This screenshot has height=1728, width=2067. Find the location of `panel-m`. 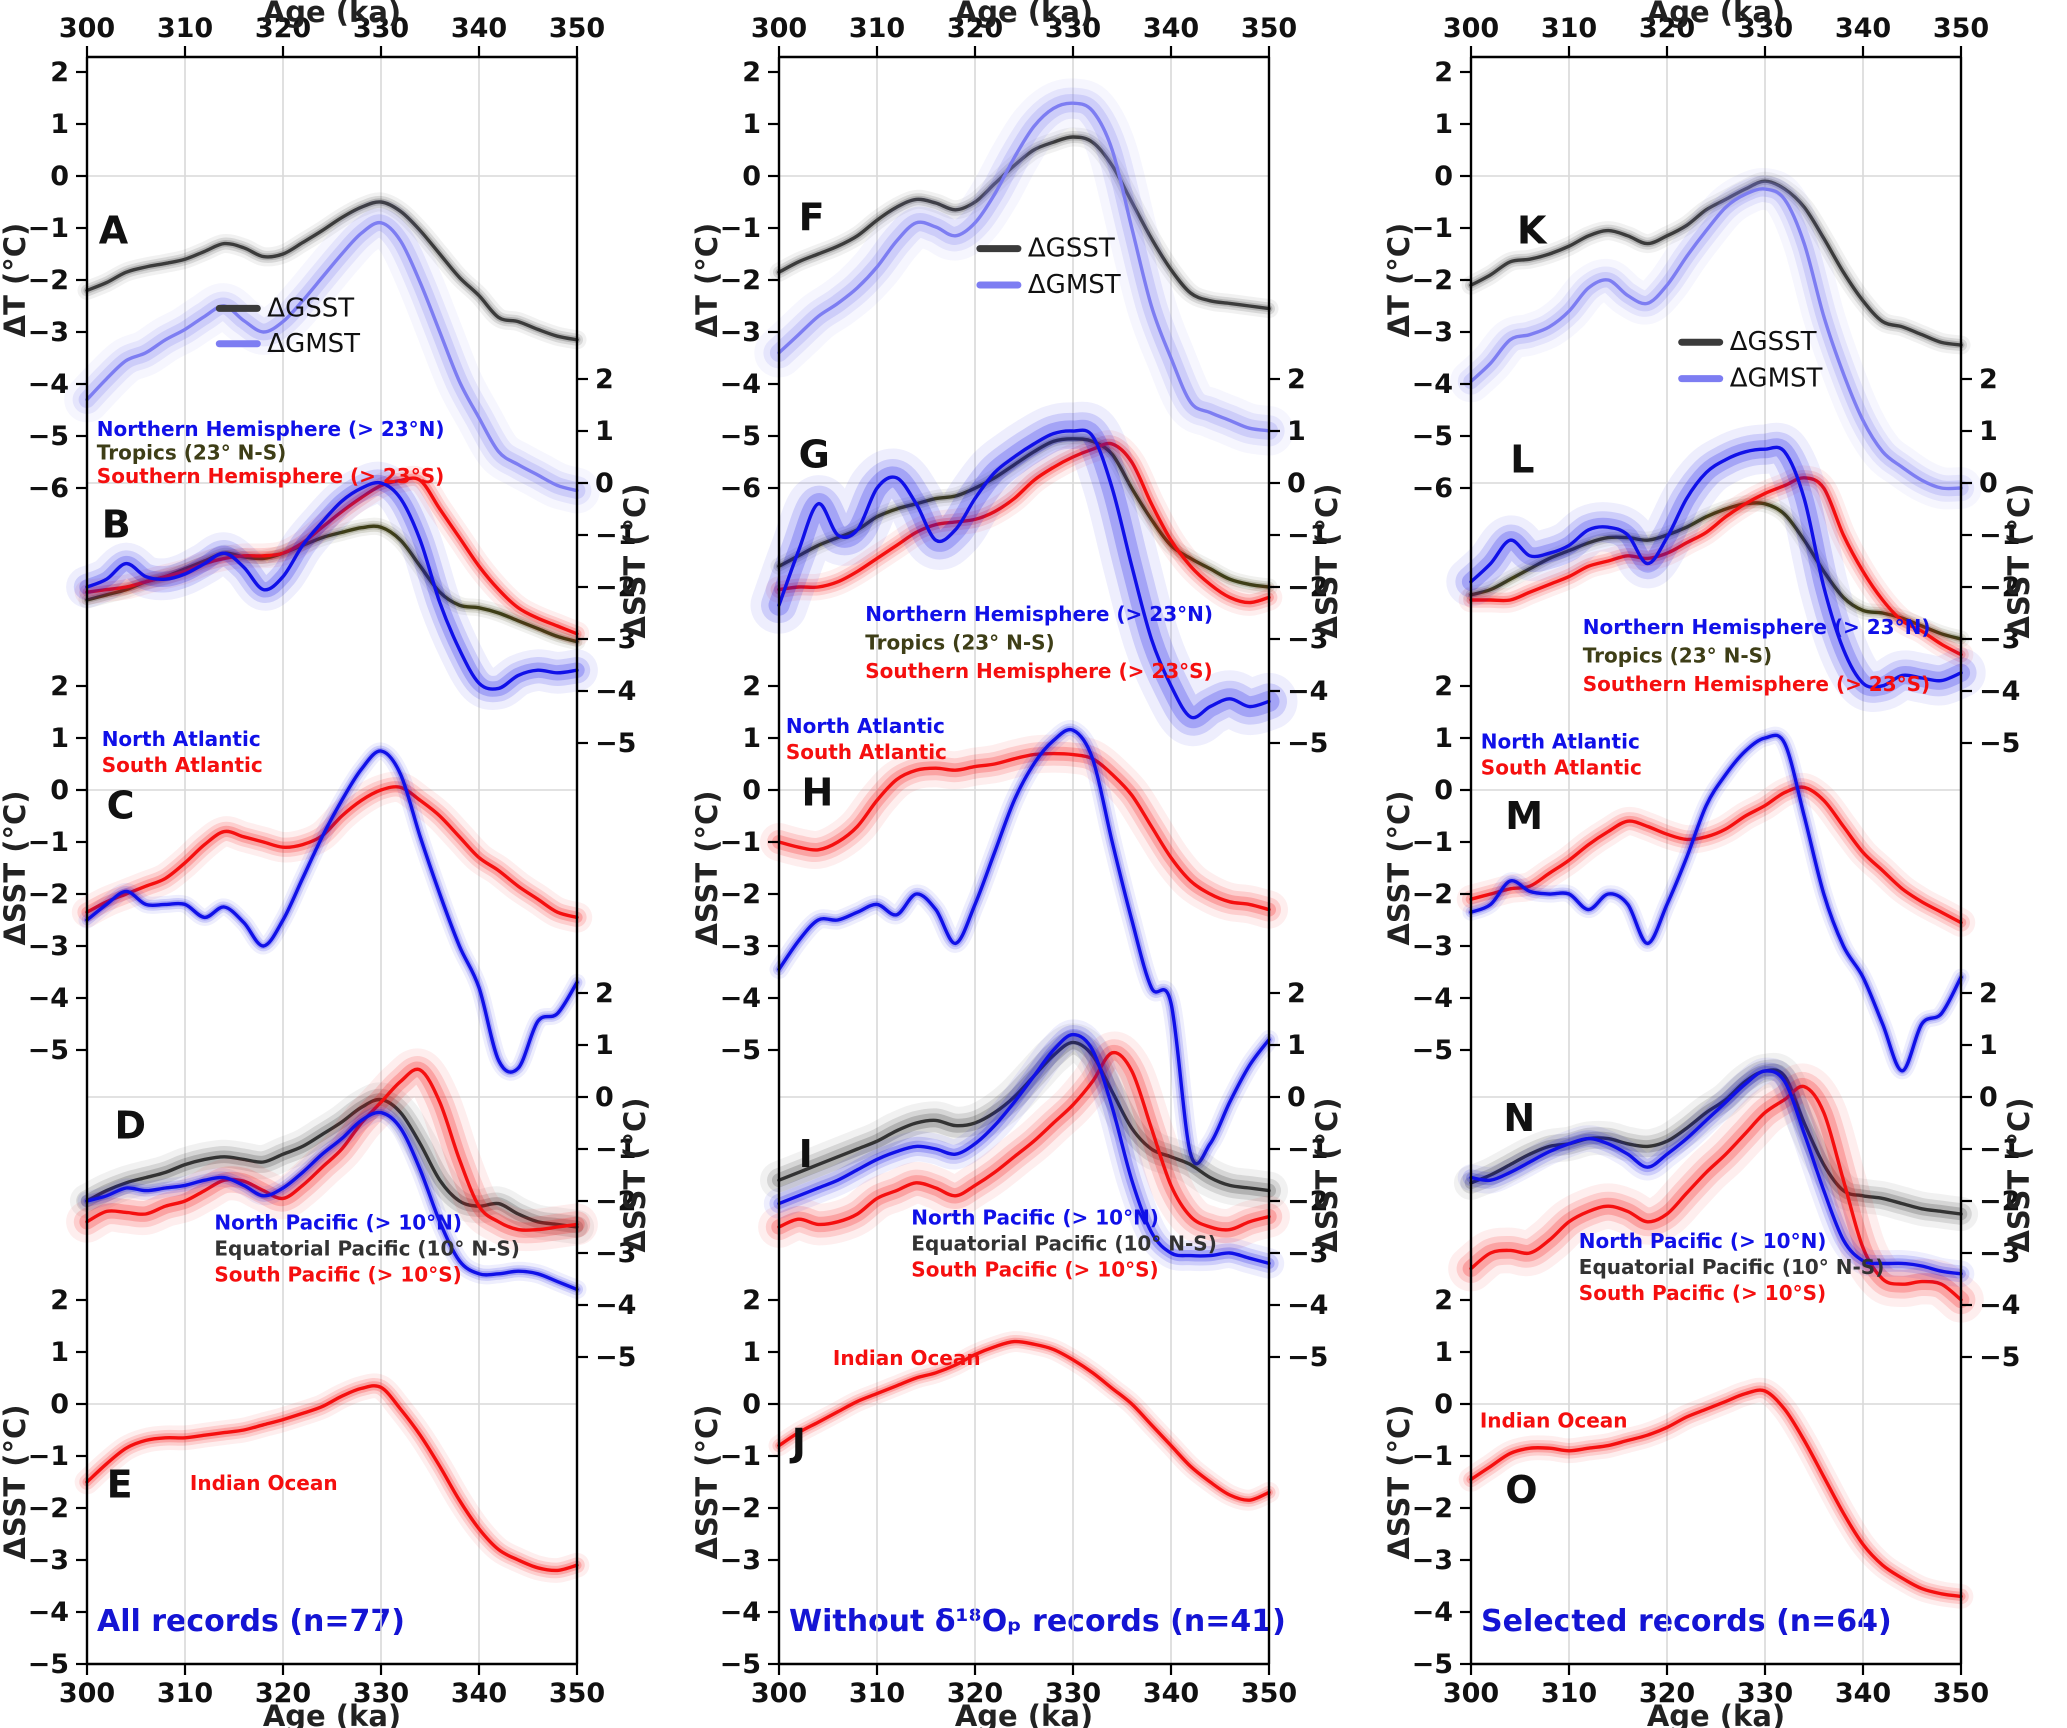

panel-m is located at coordinates (1716, 903).